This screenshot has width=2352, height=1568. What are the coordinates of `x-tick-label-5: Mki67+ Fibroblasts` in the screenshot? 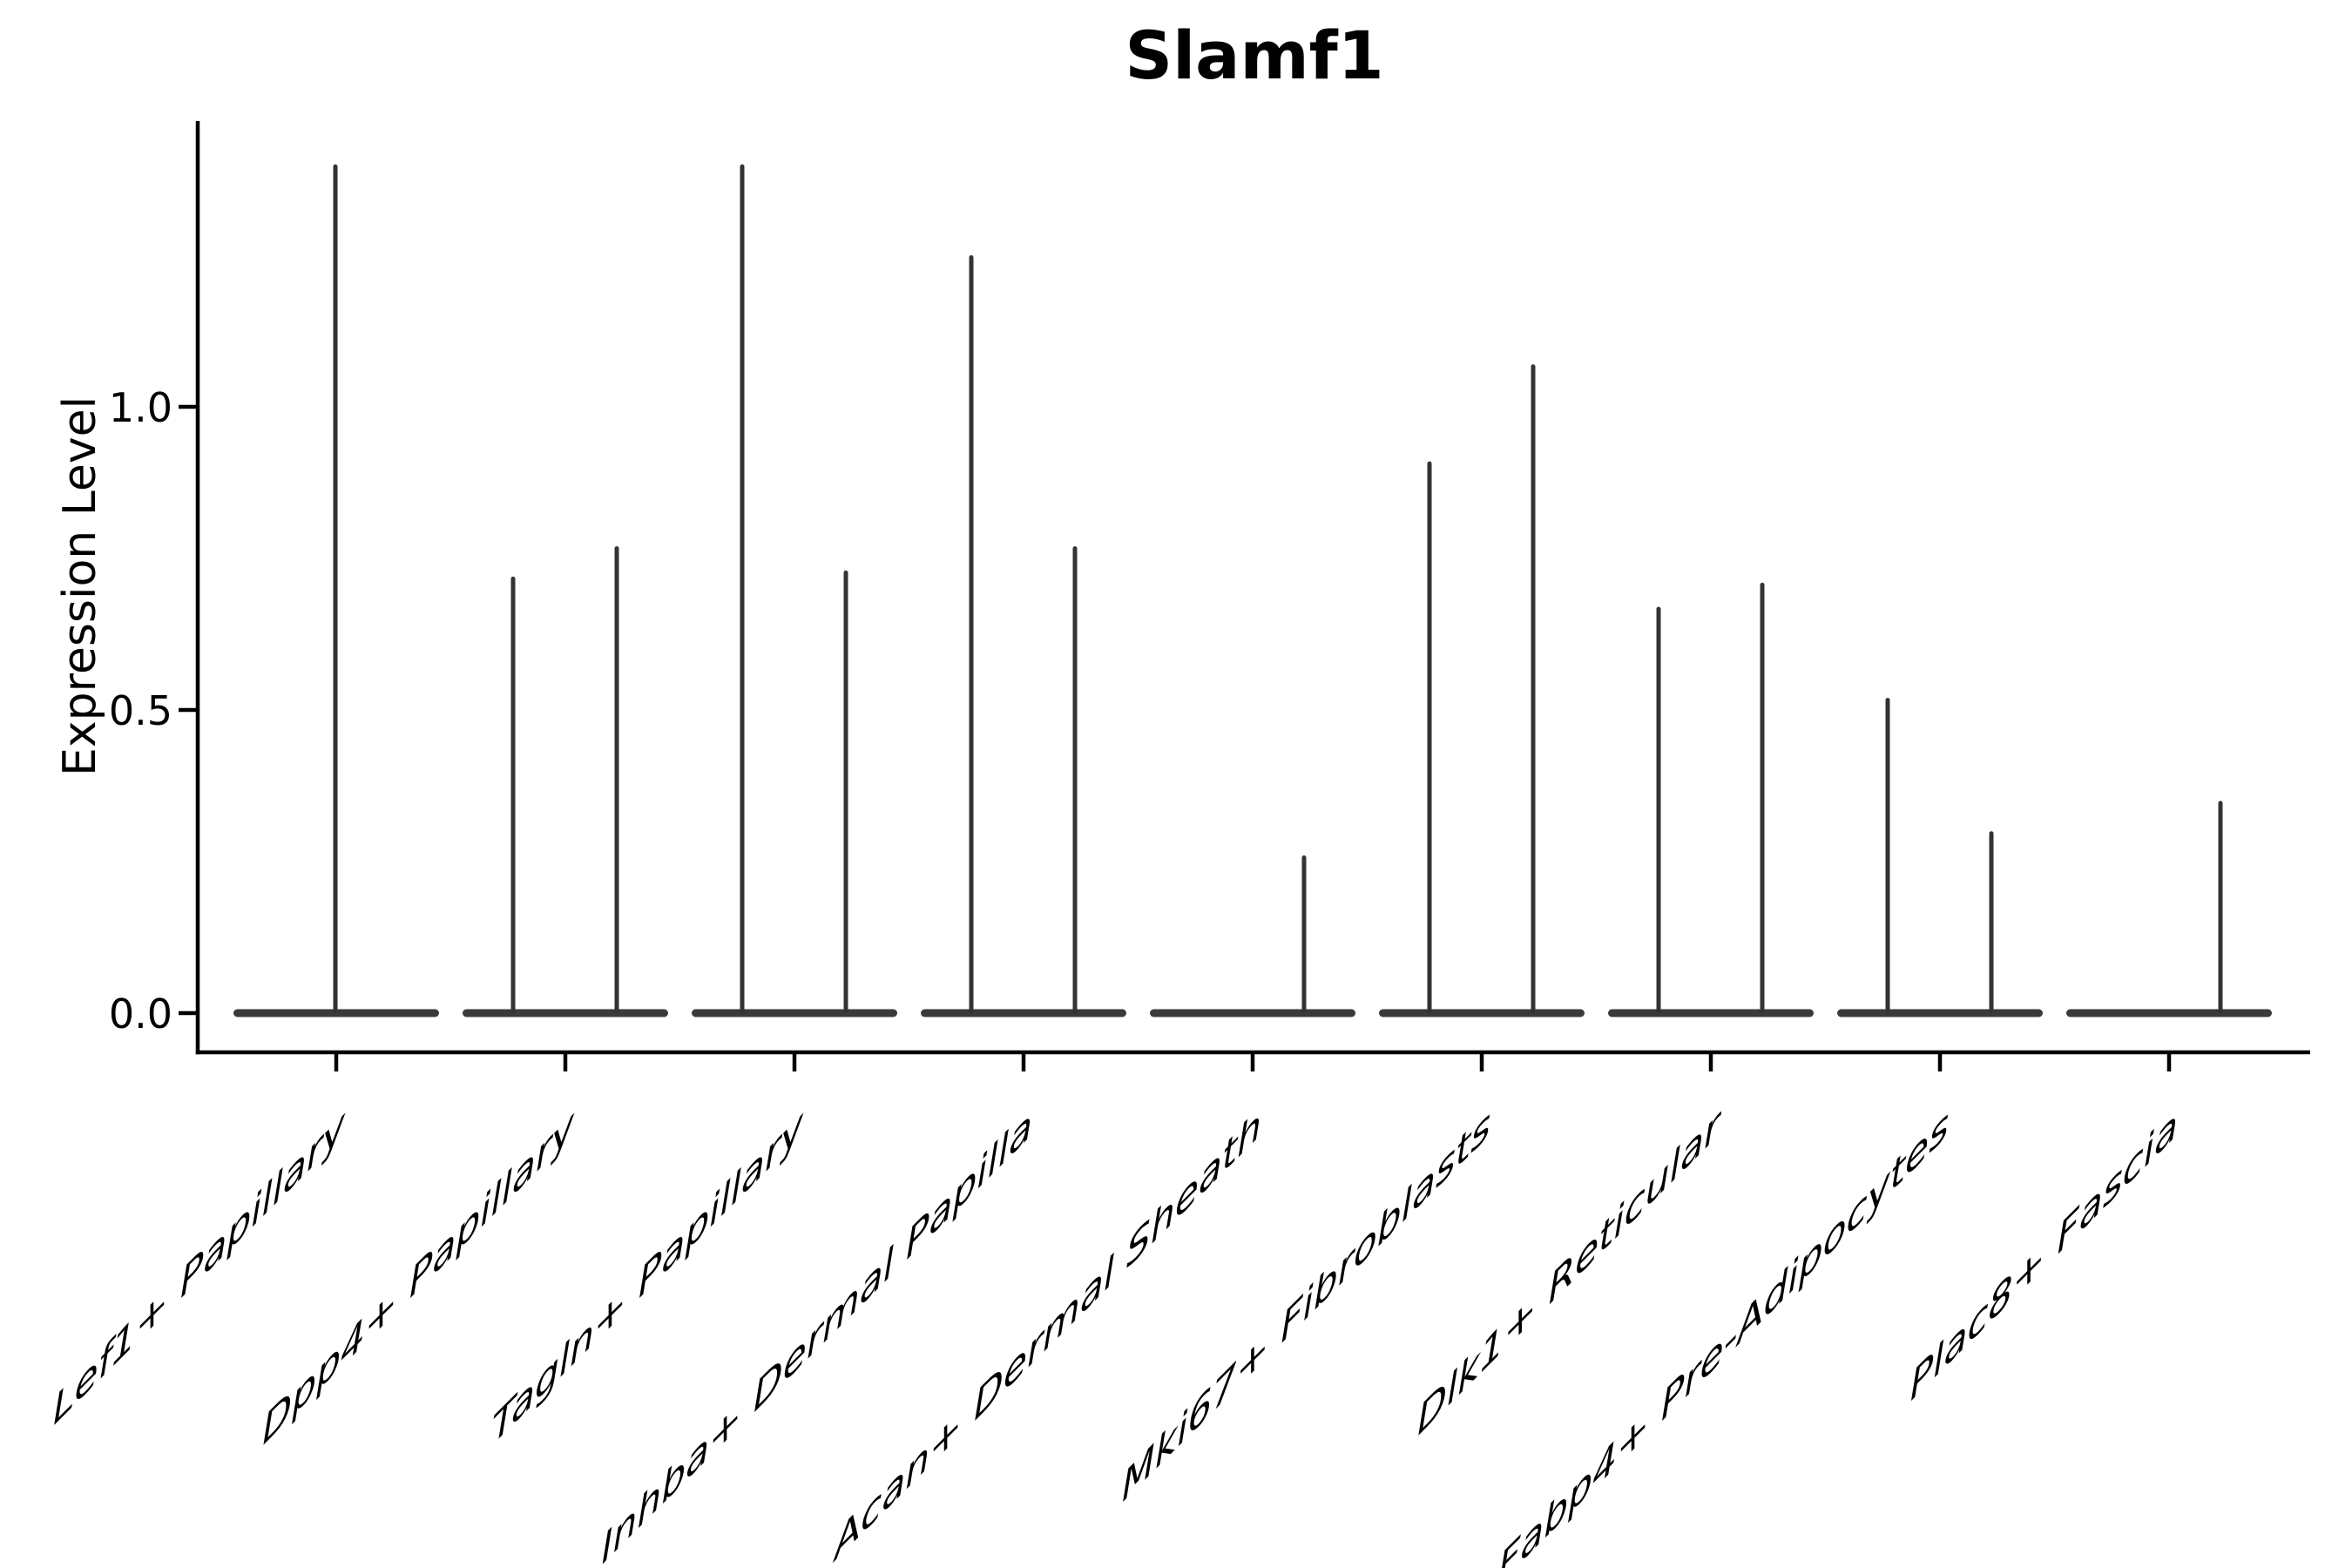 It's located at (1306, 1305).